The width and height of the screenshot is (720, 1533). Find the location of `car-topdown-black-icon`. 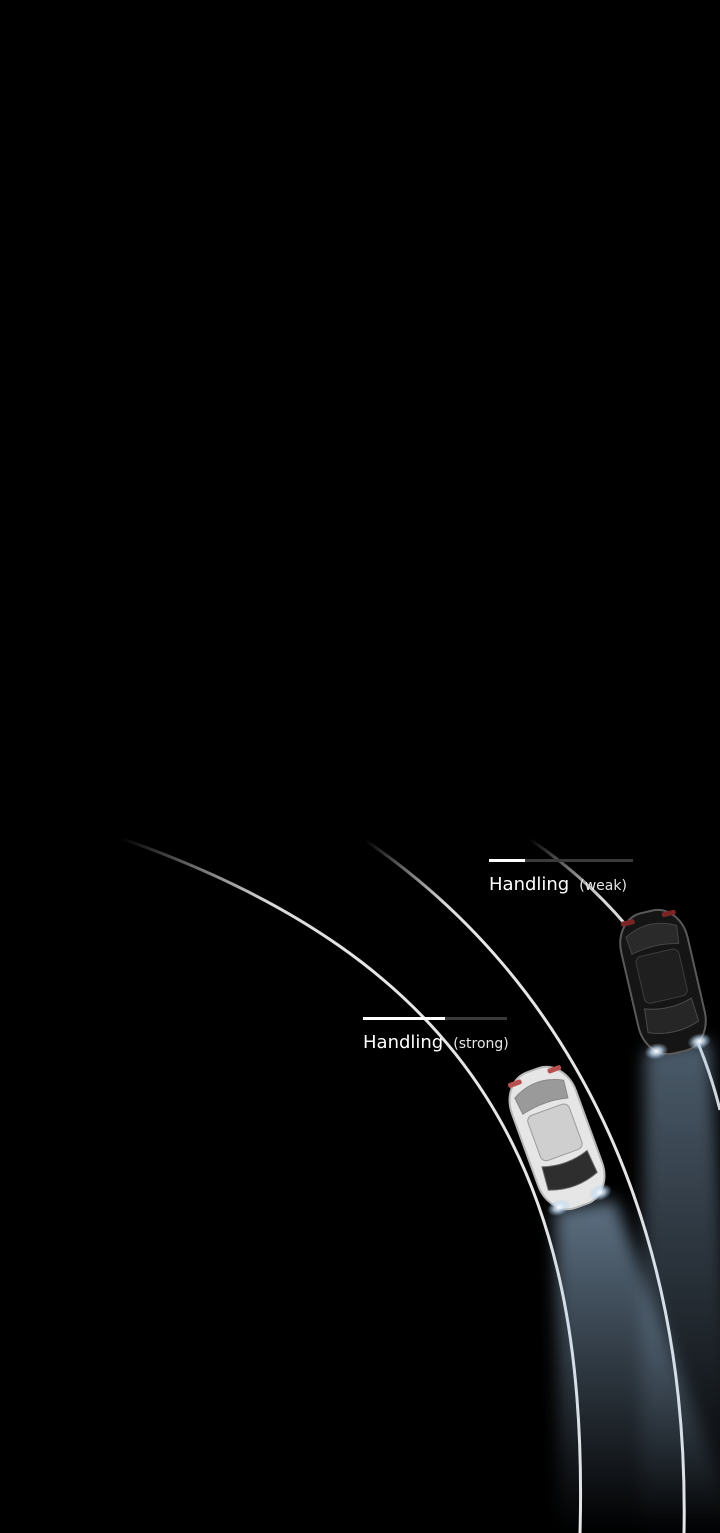

car-topdown-black-icon is located at coordinates (665, 984).